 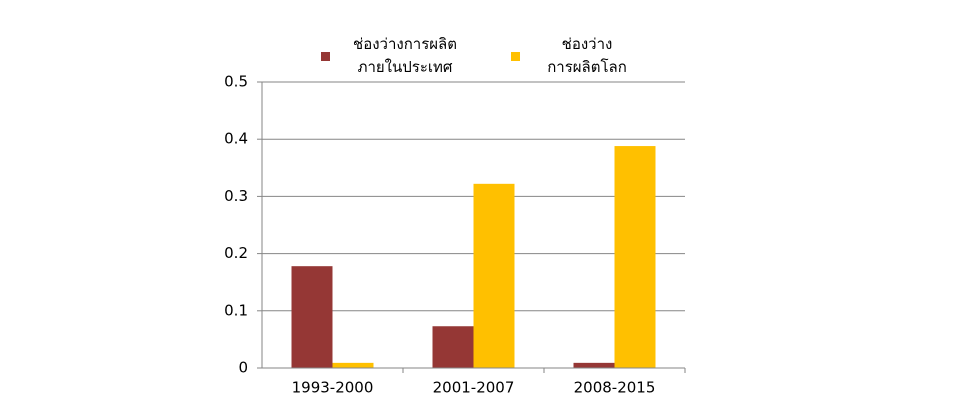 I want to click on y-tick-label: 0.3, so click(x=236, y=196).